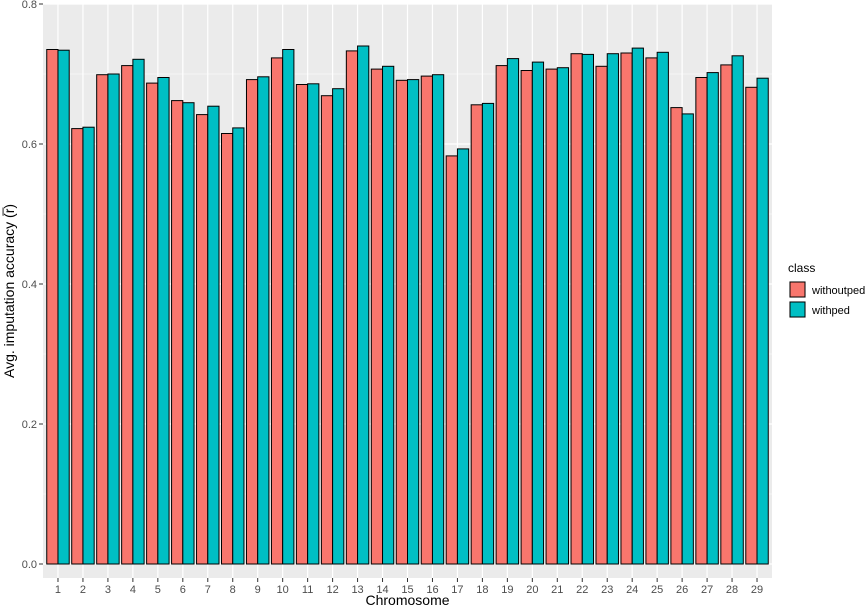 The height and width of the screenshot is (610, 865). What do you see at coordinates (158, 590) in the screenshot?
I see `x-tick-label: 5` at bounding box center [158, 590].